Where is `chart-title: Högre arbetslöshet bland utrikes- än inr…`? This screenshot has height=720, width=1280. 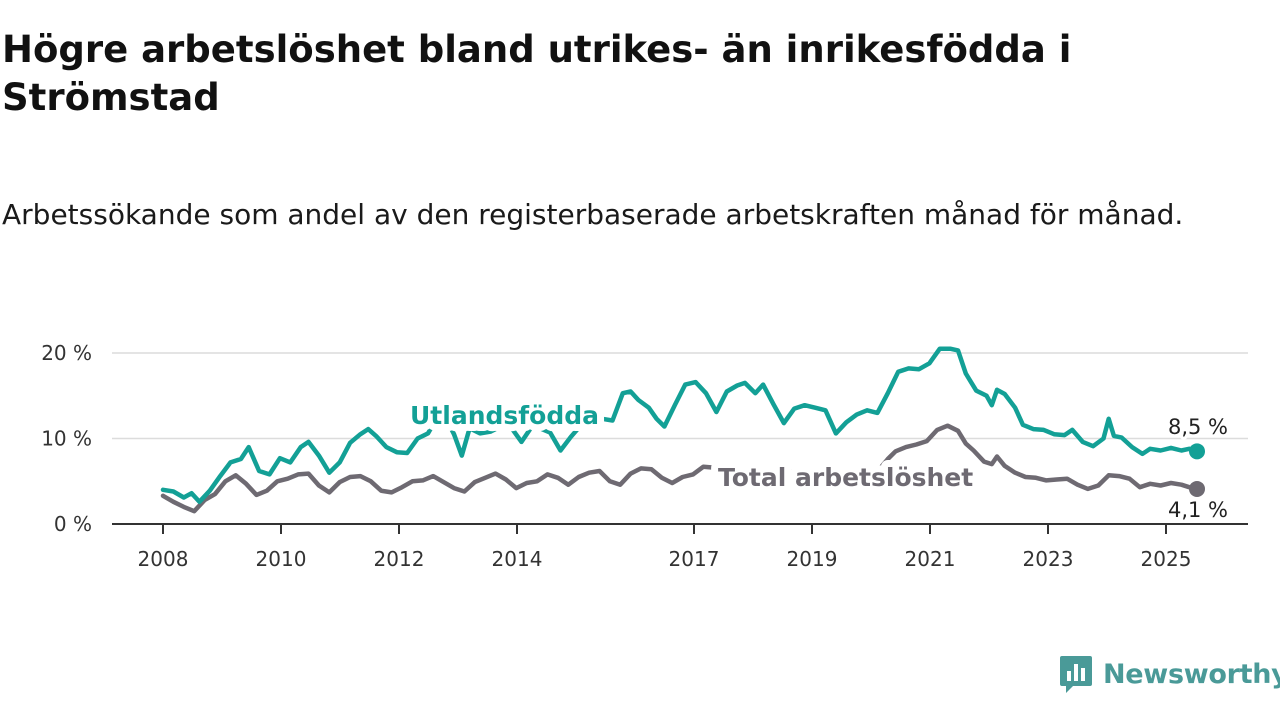 chart-title: Högre arbetslöshet bland utrikes- än inr… is located at coordinates (537, 73).